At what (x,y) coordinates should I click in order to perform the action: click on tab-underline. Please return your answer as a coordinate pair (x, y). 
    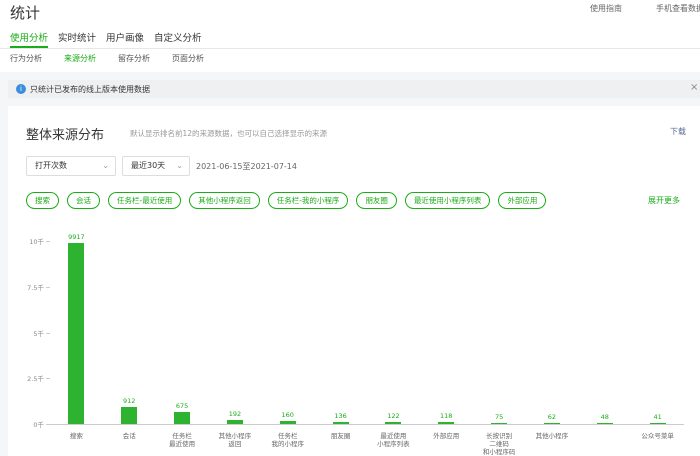
    Looking at the image, I should click on (29, 47).